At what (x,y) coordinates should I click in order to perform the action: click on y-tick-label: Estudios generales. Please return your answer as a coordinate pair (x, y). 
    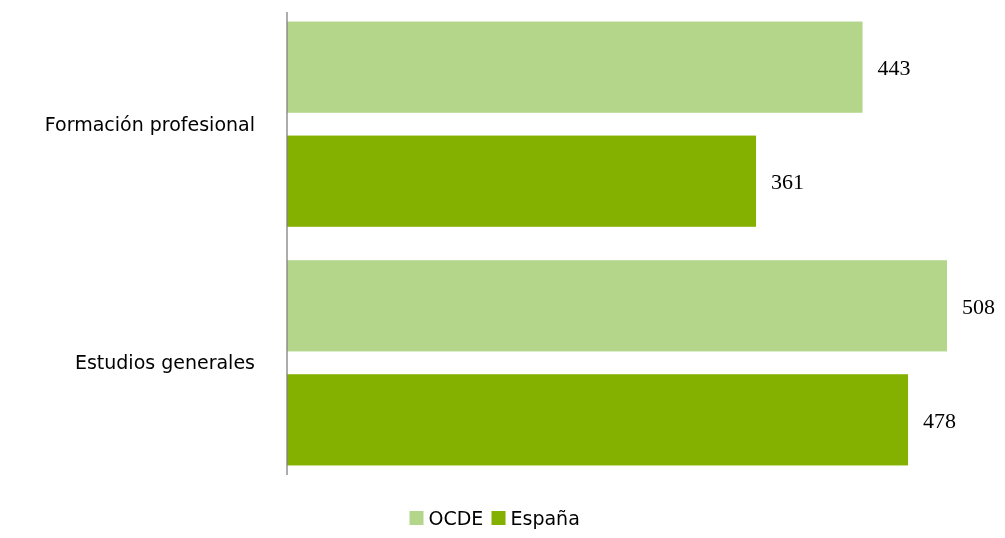
    Looking at the image, I should click on (164, 362).